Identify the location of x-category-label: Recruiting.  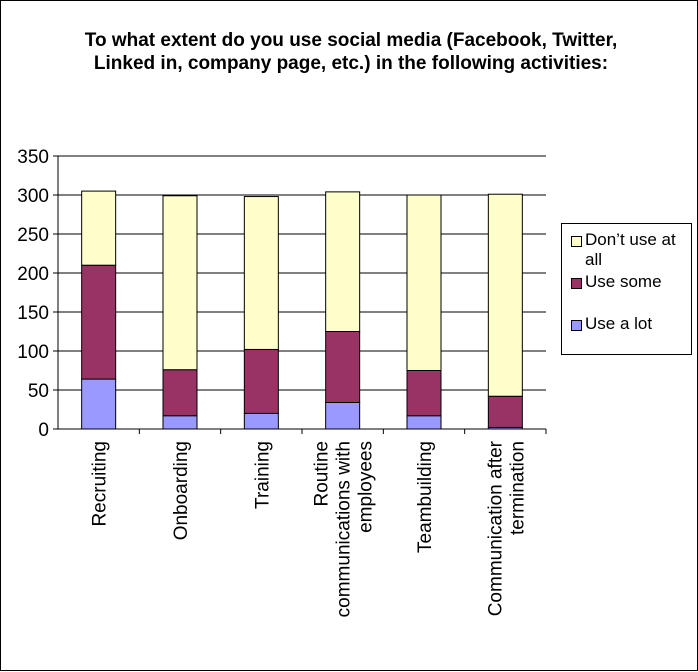
(100, 484).